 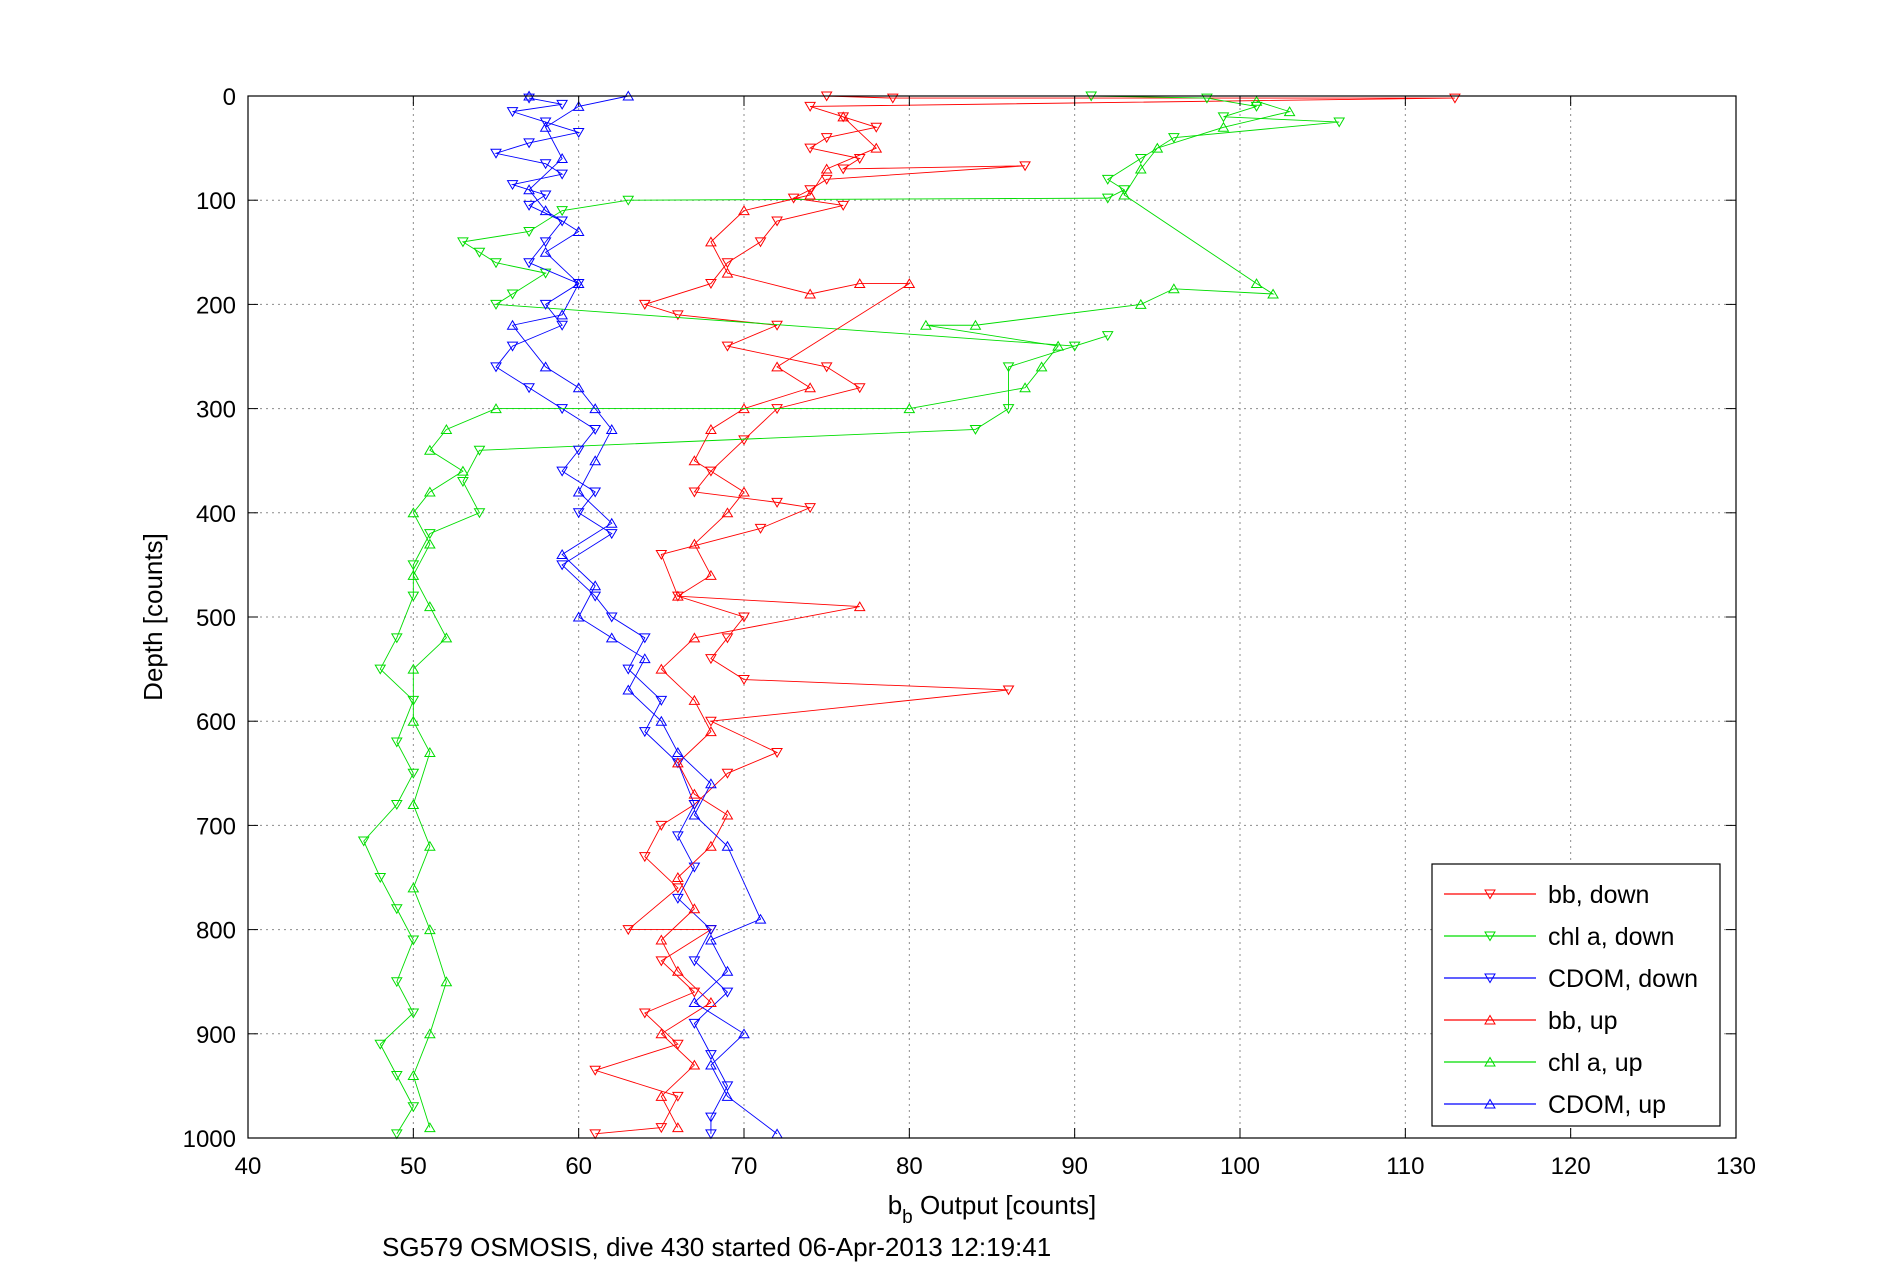 I want to click on x-tick-label: 70, so click(x=744, y=1166).